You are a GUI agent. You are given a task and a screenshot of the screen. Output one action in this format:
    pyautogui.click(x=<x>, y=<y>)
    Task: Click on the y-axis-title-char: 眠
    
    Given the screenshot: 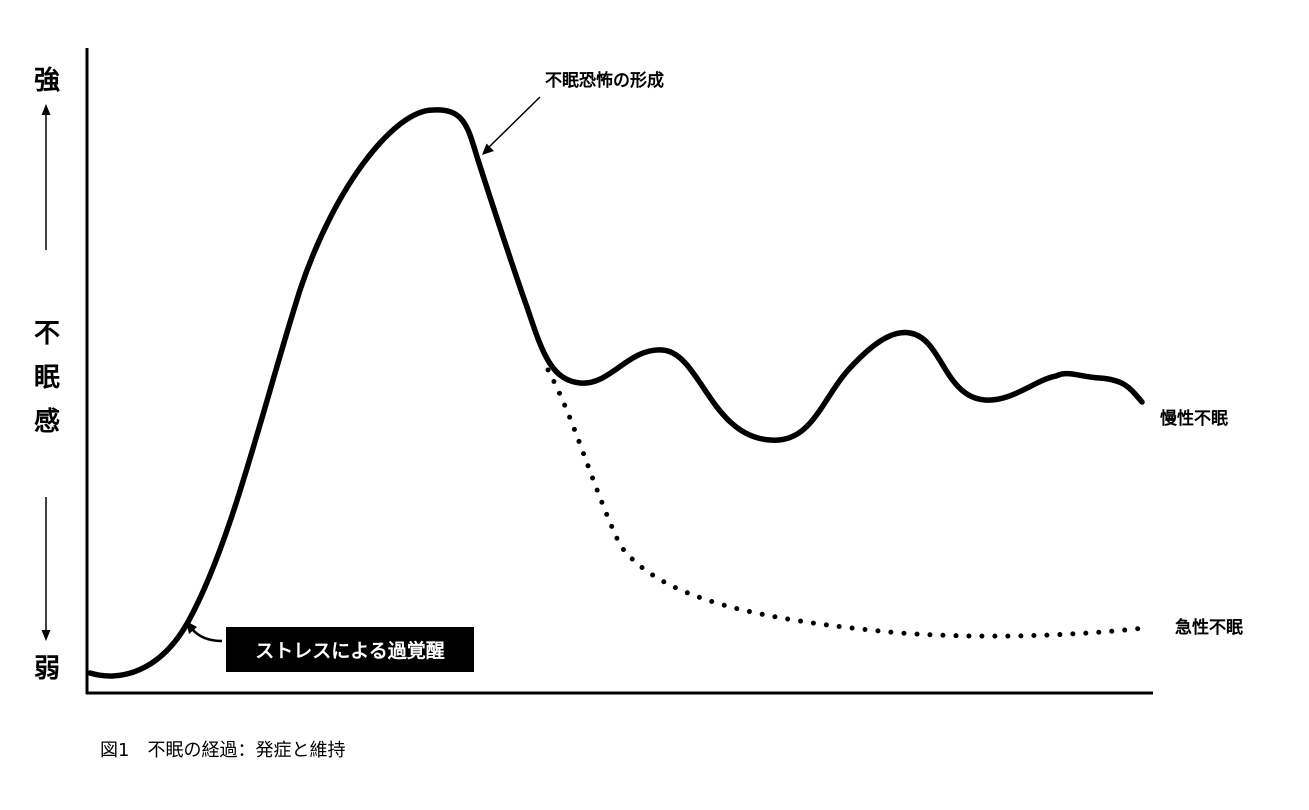 What is the action you would take?
    pyautogui.click(x=46, y=378)
    